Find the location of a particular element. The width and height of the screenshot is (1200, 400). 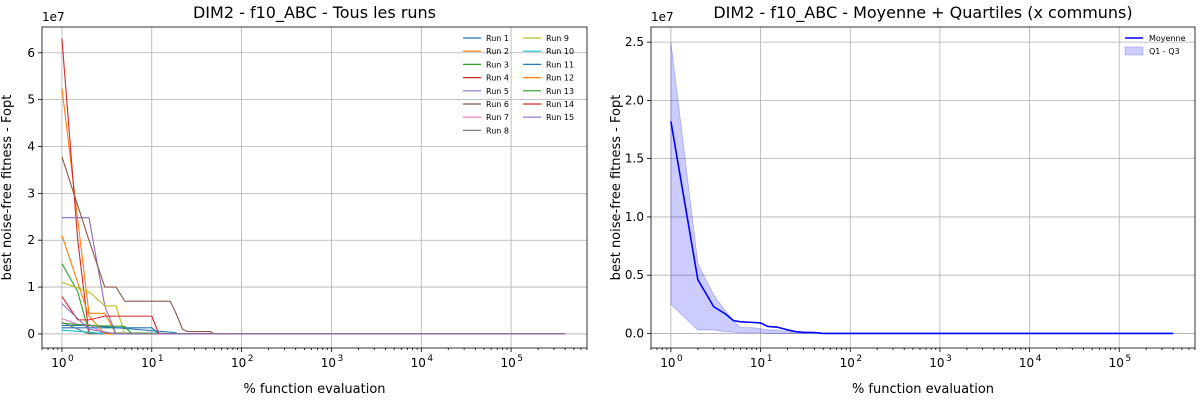

left-y-axis-label: best noise-free fitness - Fopt is located at coordinates (7, 188).